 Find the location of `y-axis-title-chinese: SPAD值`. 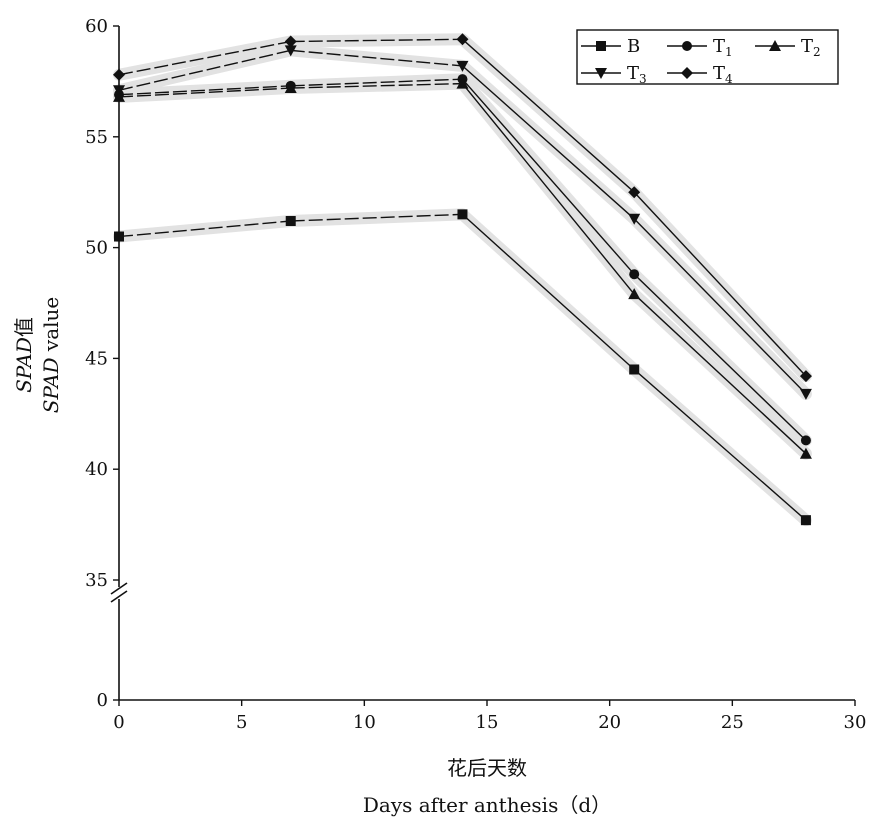

y-axis-title-chinese: SPAD值 is located at coordinates (24, 355).